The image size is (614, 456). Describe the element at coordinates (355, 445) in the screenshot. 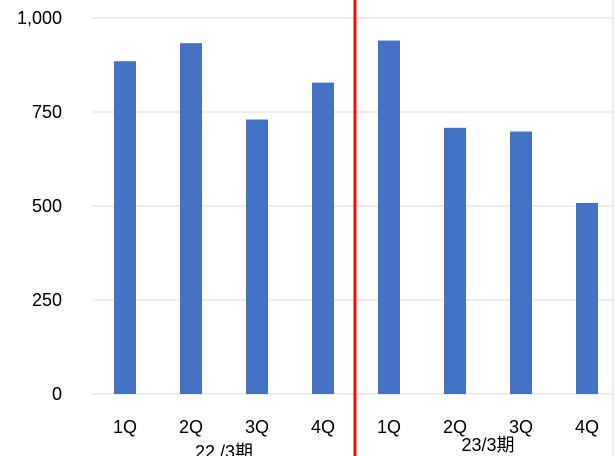

I see `period-labels: 22 /3期 23/3期` at that location.